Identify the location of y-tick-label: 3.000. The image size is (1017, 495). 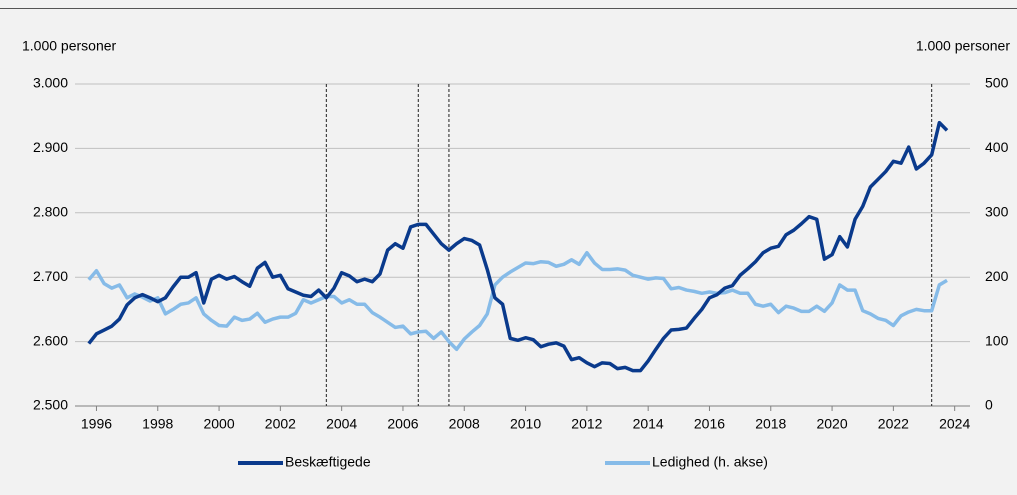
(50, 83).